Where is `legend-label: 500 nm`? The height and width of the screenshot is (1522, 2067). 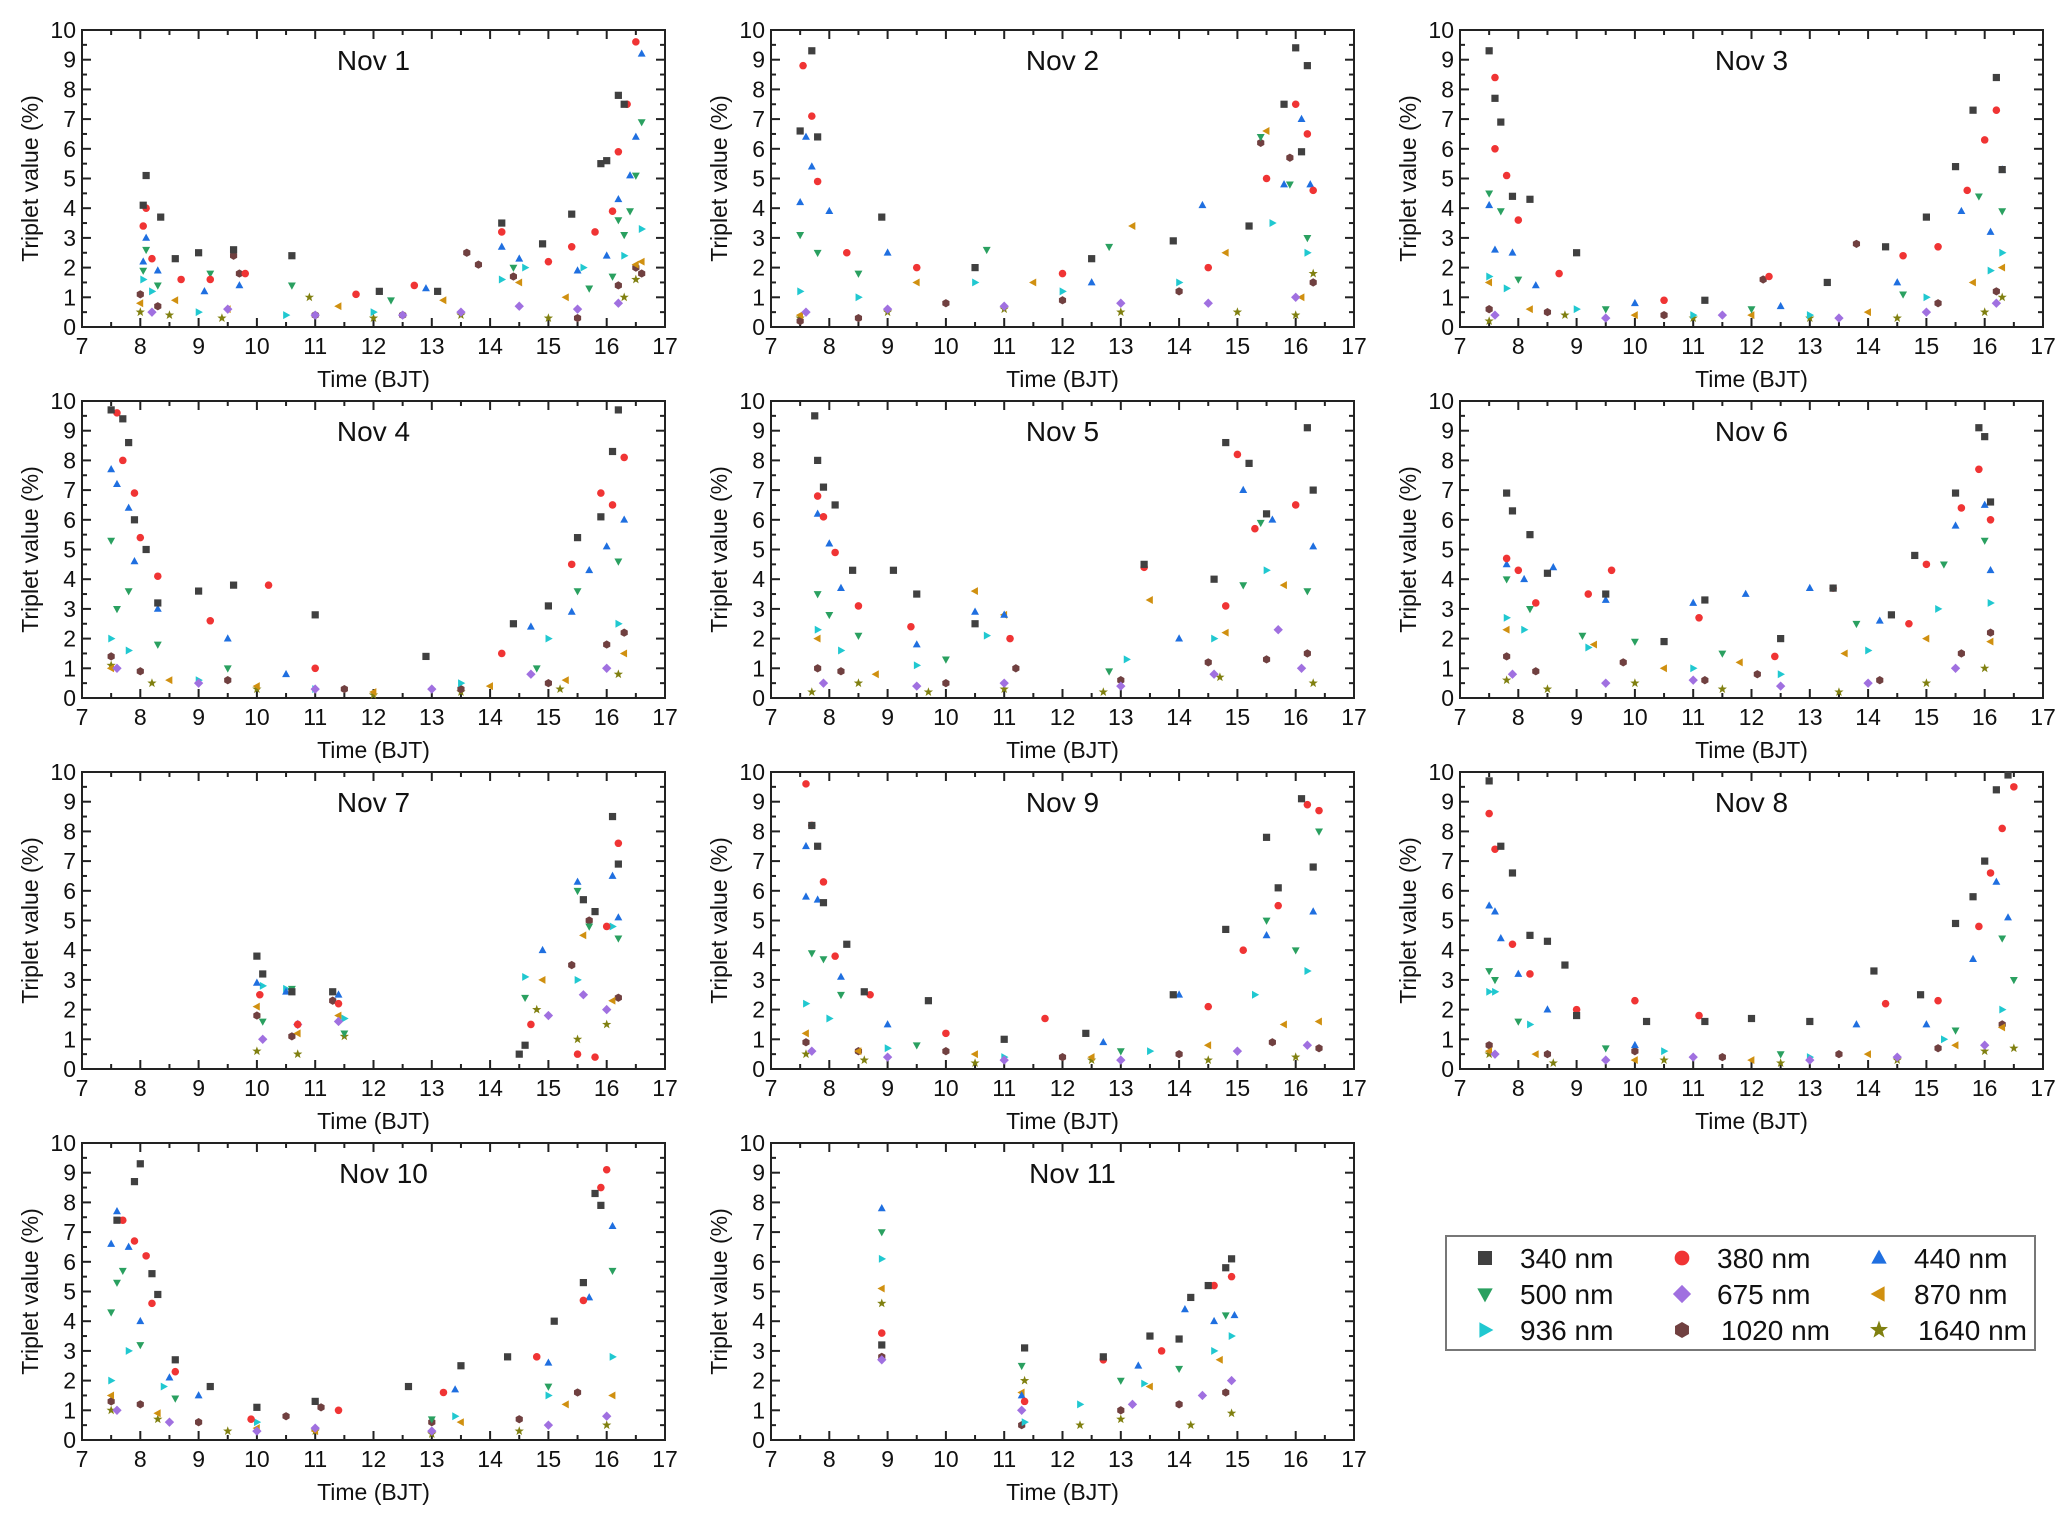
legend-label: 500 nm is located at coordinates (1566, 1294).